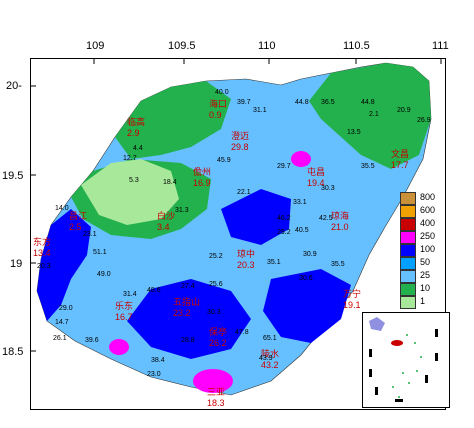 The width and height of the screenshot is (474, 428). Describe the element at coordinates (270, 338) in the screenshot. I see `rain-value: 65.1` at that location.